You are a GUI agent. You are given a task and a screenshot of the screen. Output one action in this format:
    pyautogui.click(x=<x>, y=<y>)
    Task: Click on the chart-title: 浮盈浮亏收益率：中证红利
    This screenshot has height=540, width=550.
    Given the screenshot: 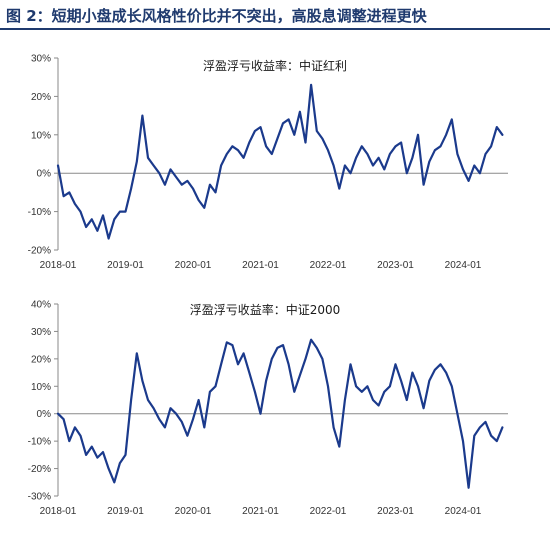 What is the action you would take?
    pyautogui.click(x=275, y=65)
    